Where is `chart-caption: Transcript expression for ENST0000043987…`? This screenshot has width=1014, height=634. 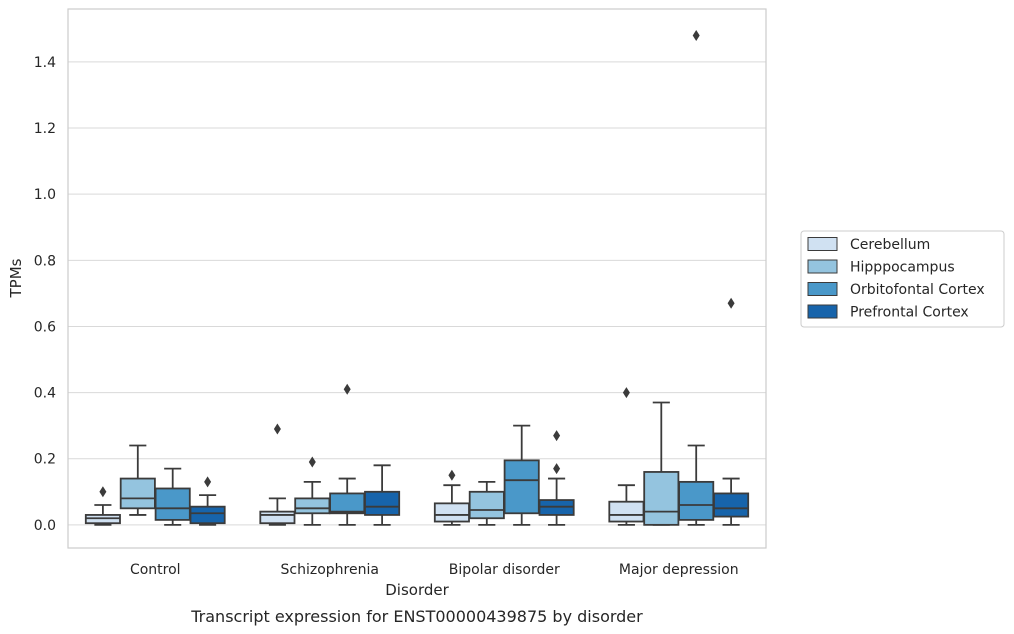 chart-caption: Transcript expression for ENST0000043987… is located at coordinates (416, 616).